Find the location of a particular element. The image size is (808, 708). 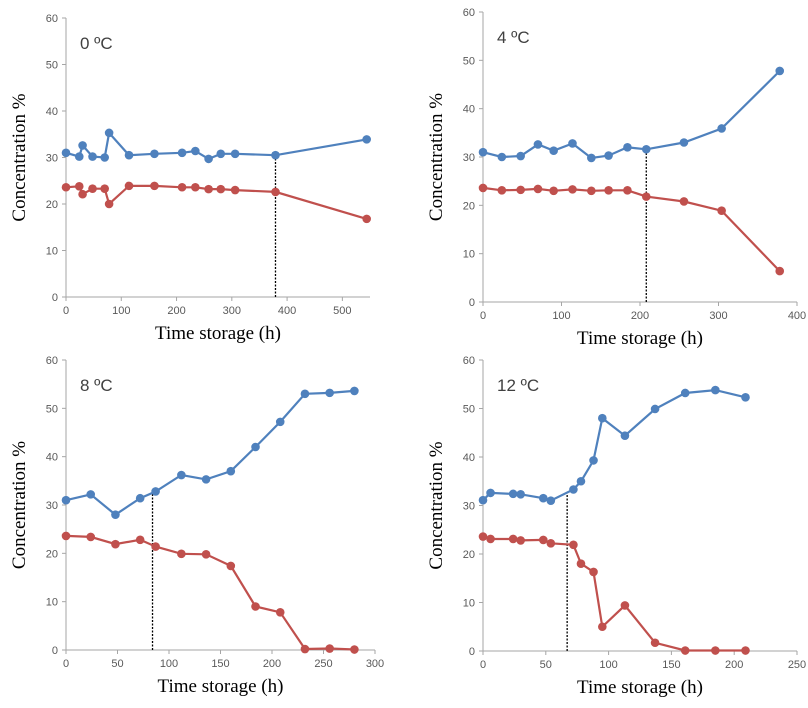

panel-label: 0 ºC is located at coordinates (96, 43).